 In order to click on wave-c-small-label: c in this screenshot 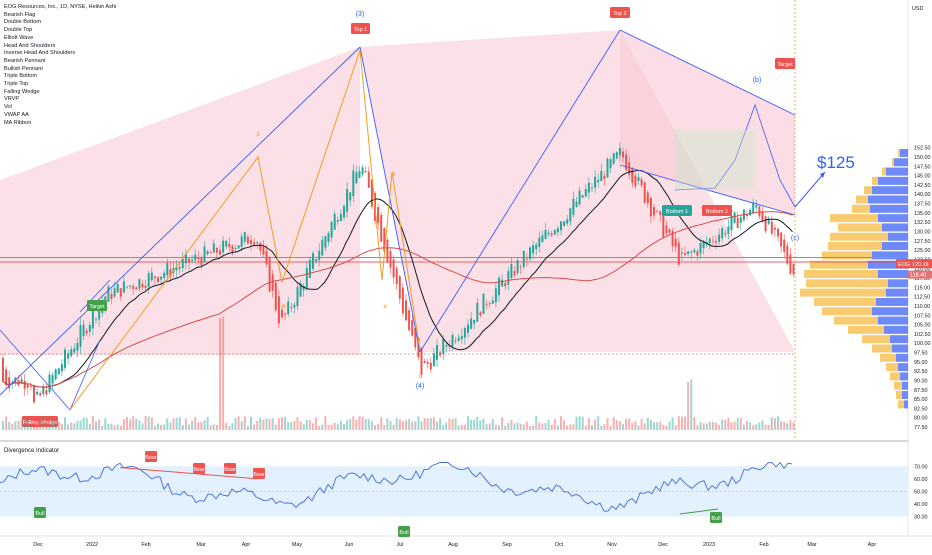, I will do `click(420, 377)`.